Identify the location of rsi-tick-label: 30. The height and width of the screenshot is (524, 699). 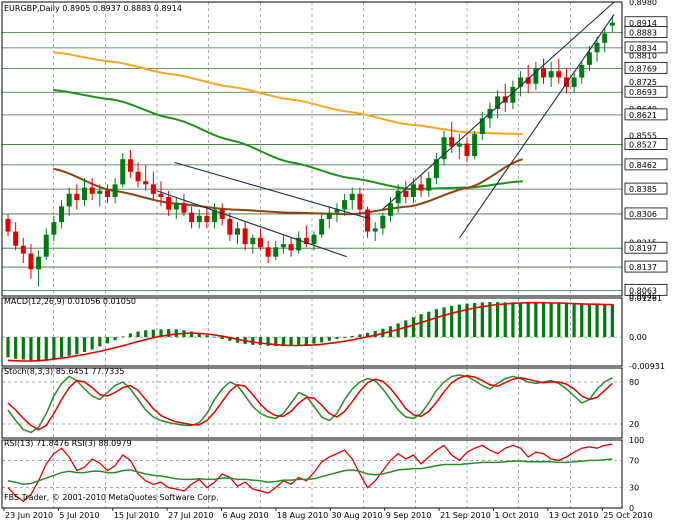
(634, 488).